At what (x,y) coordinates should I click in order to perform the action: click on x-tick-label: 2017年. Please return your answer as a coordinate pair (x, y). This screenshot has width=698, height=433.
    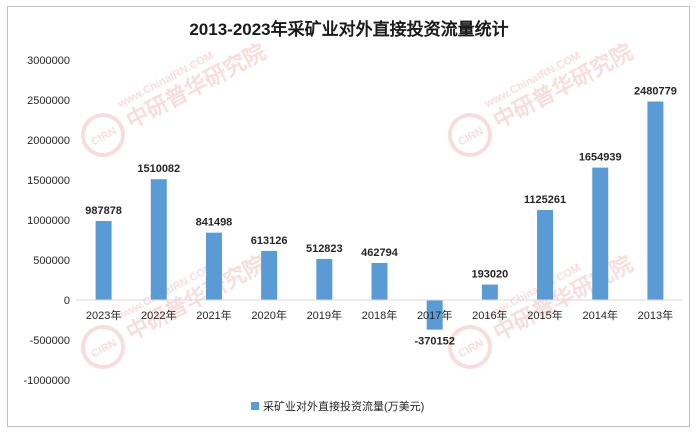
    Looking at the image, I should click on (434, 315).